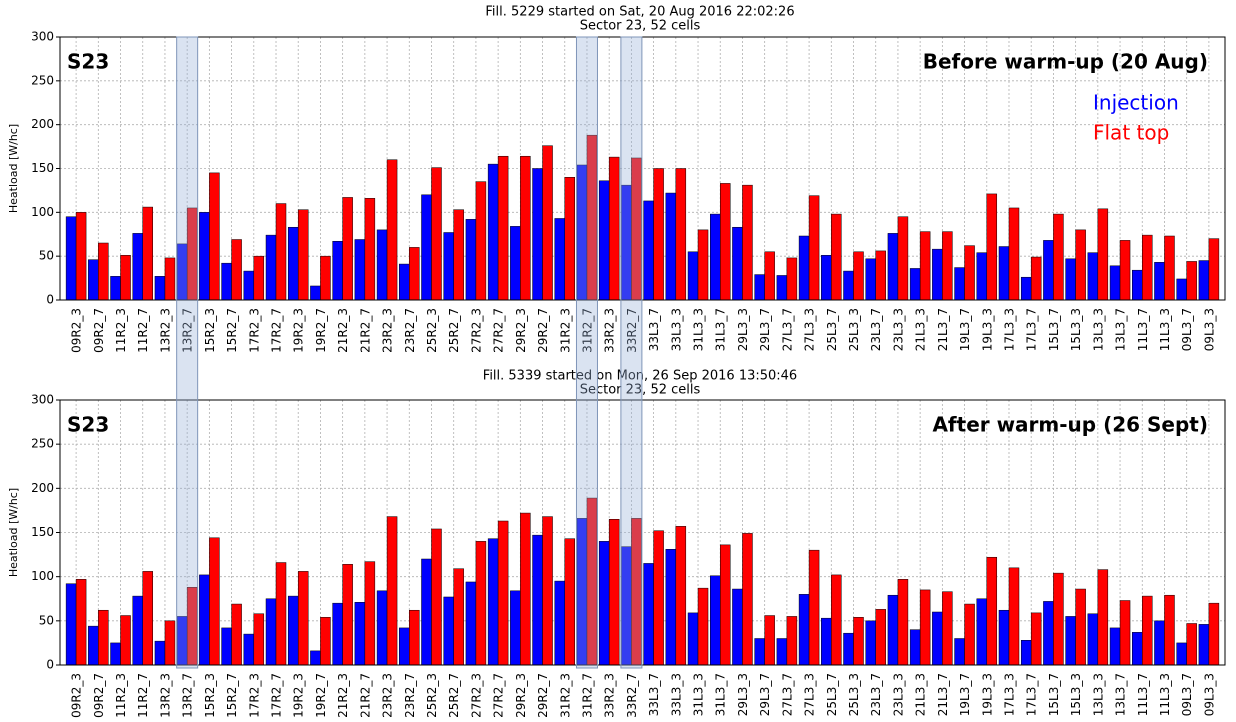 The image size is (1236, 722). I want to click on x-tick-label: 29L3_7, so click(765, 694).